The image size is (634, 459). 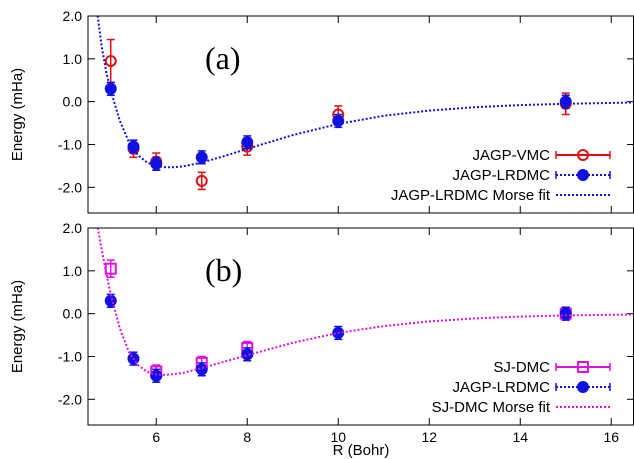 I want to click on panel-b-ytick-label: 1.0, so click(x=73, y=271).